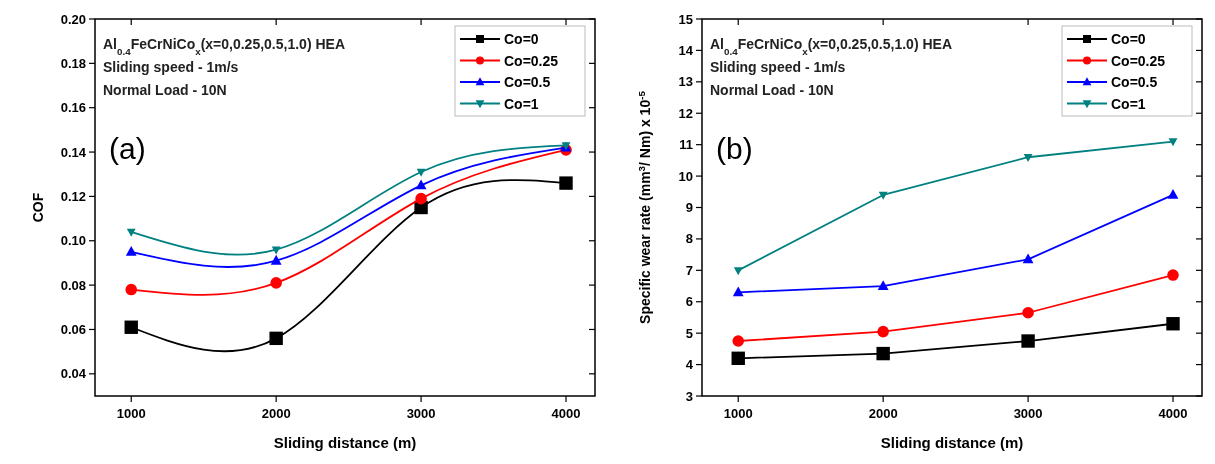  I want to click on y-tick-label: 8, so click(689, 239).